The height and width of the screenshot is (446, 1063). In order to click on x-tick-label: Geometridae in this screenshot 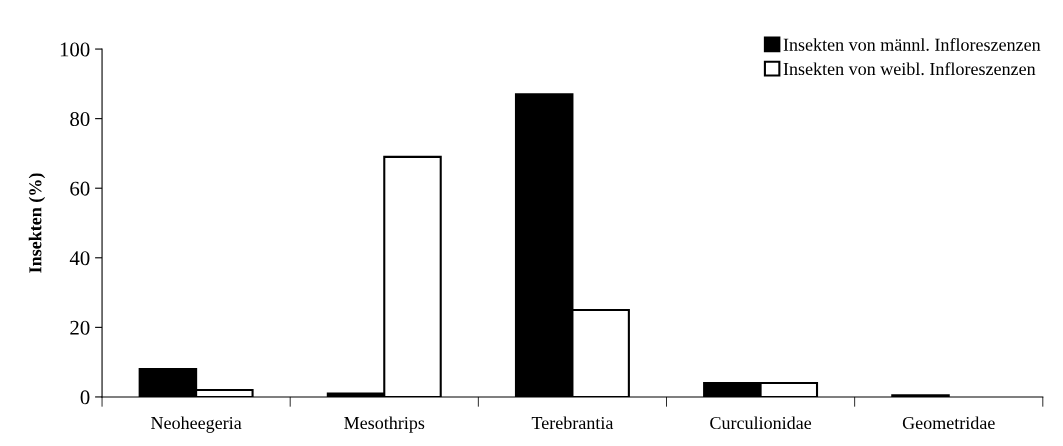, I will do `click(948, 423)`.